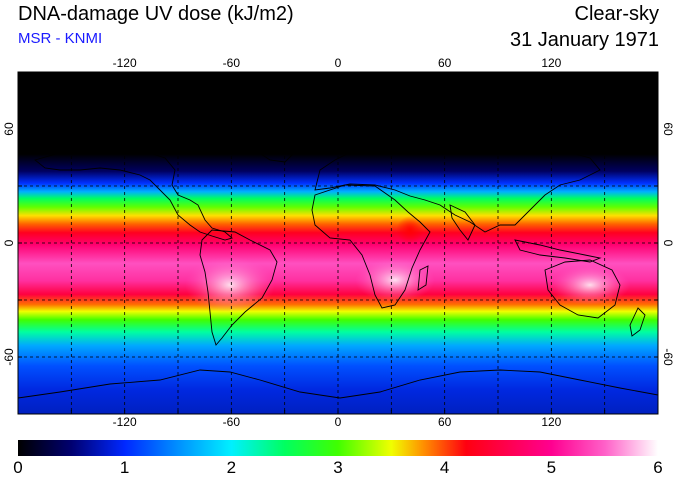 The width and height of the screenshot is (678, 480). I want to click on coastline-south-america, so click(238, 287).